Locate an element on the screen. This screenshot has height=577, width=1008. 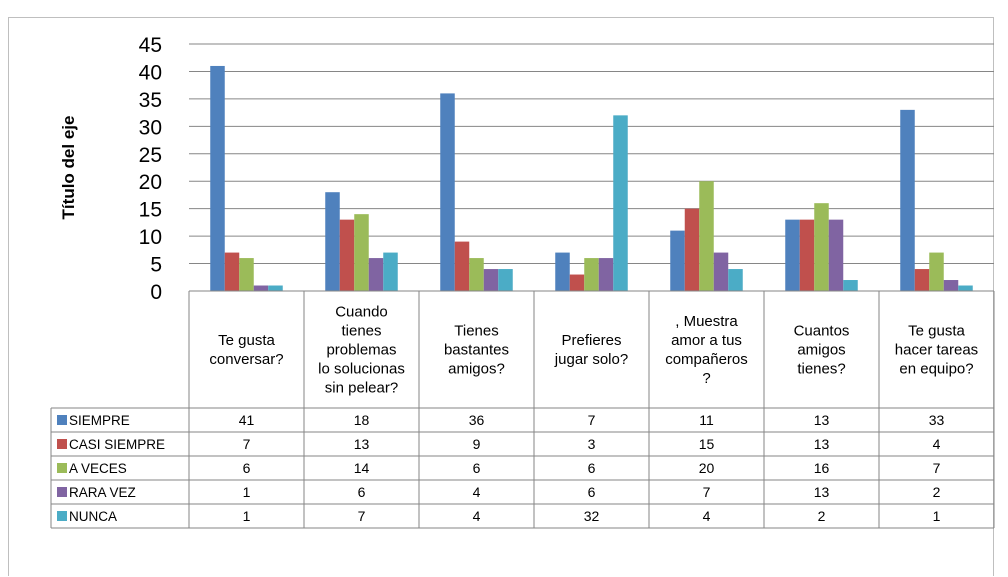
category-label: tienes is located at coordinates (361, 331).